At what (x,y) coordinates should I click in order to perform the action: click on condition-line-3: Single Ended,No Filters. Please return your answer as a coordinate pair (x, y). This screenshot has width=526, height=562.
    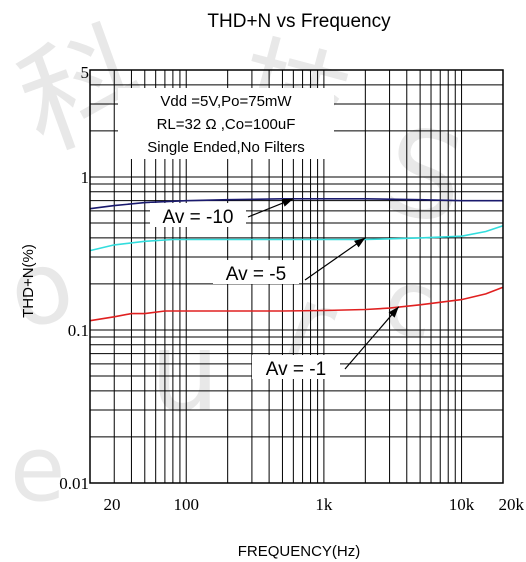
    Looking at the image, I should click on (226, 147).